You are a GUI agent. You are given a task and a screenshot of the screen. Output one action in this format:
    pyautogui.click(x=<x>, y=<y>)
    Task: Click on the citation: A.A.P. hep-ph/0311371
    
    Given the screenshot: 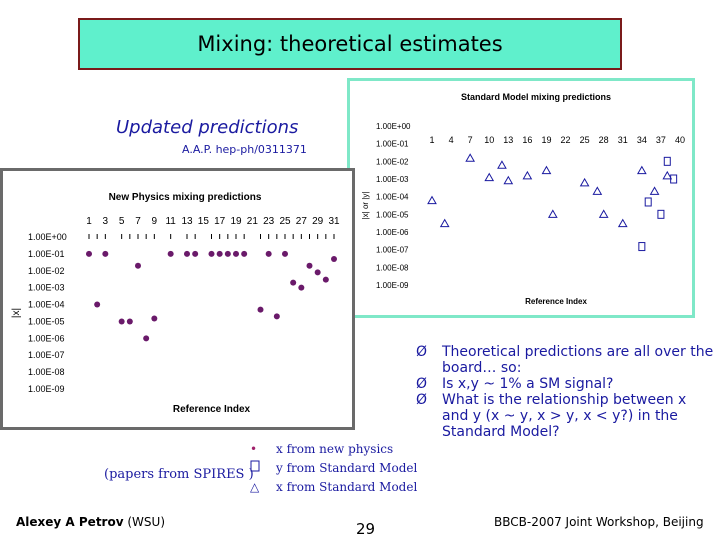 What is the action you would take?
    pyautogui.click(x=244, y=149)
    